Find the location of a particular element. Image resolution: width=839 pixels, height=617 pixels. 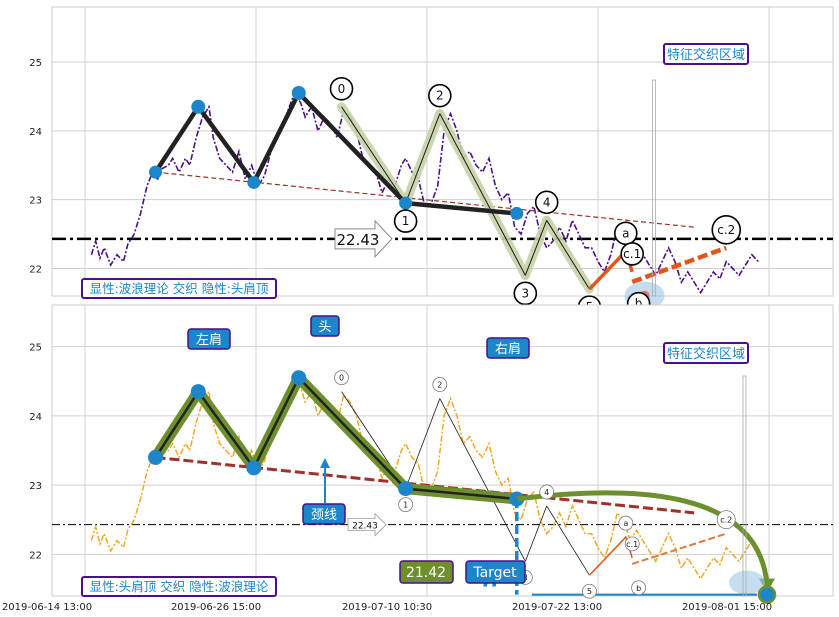

x-tick-label: 2019-07-22 13:00 is located at coordinates (557, 607).